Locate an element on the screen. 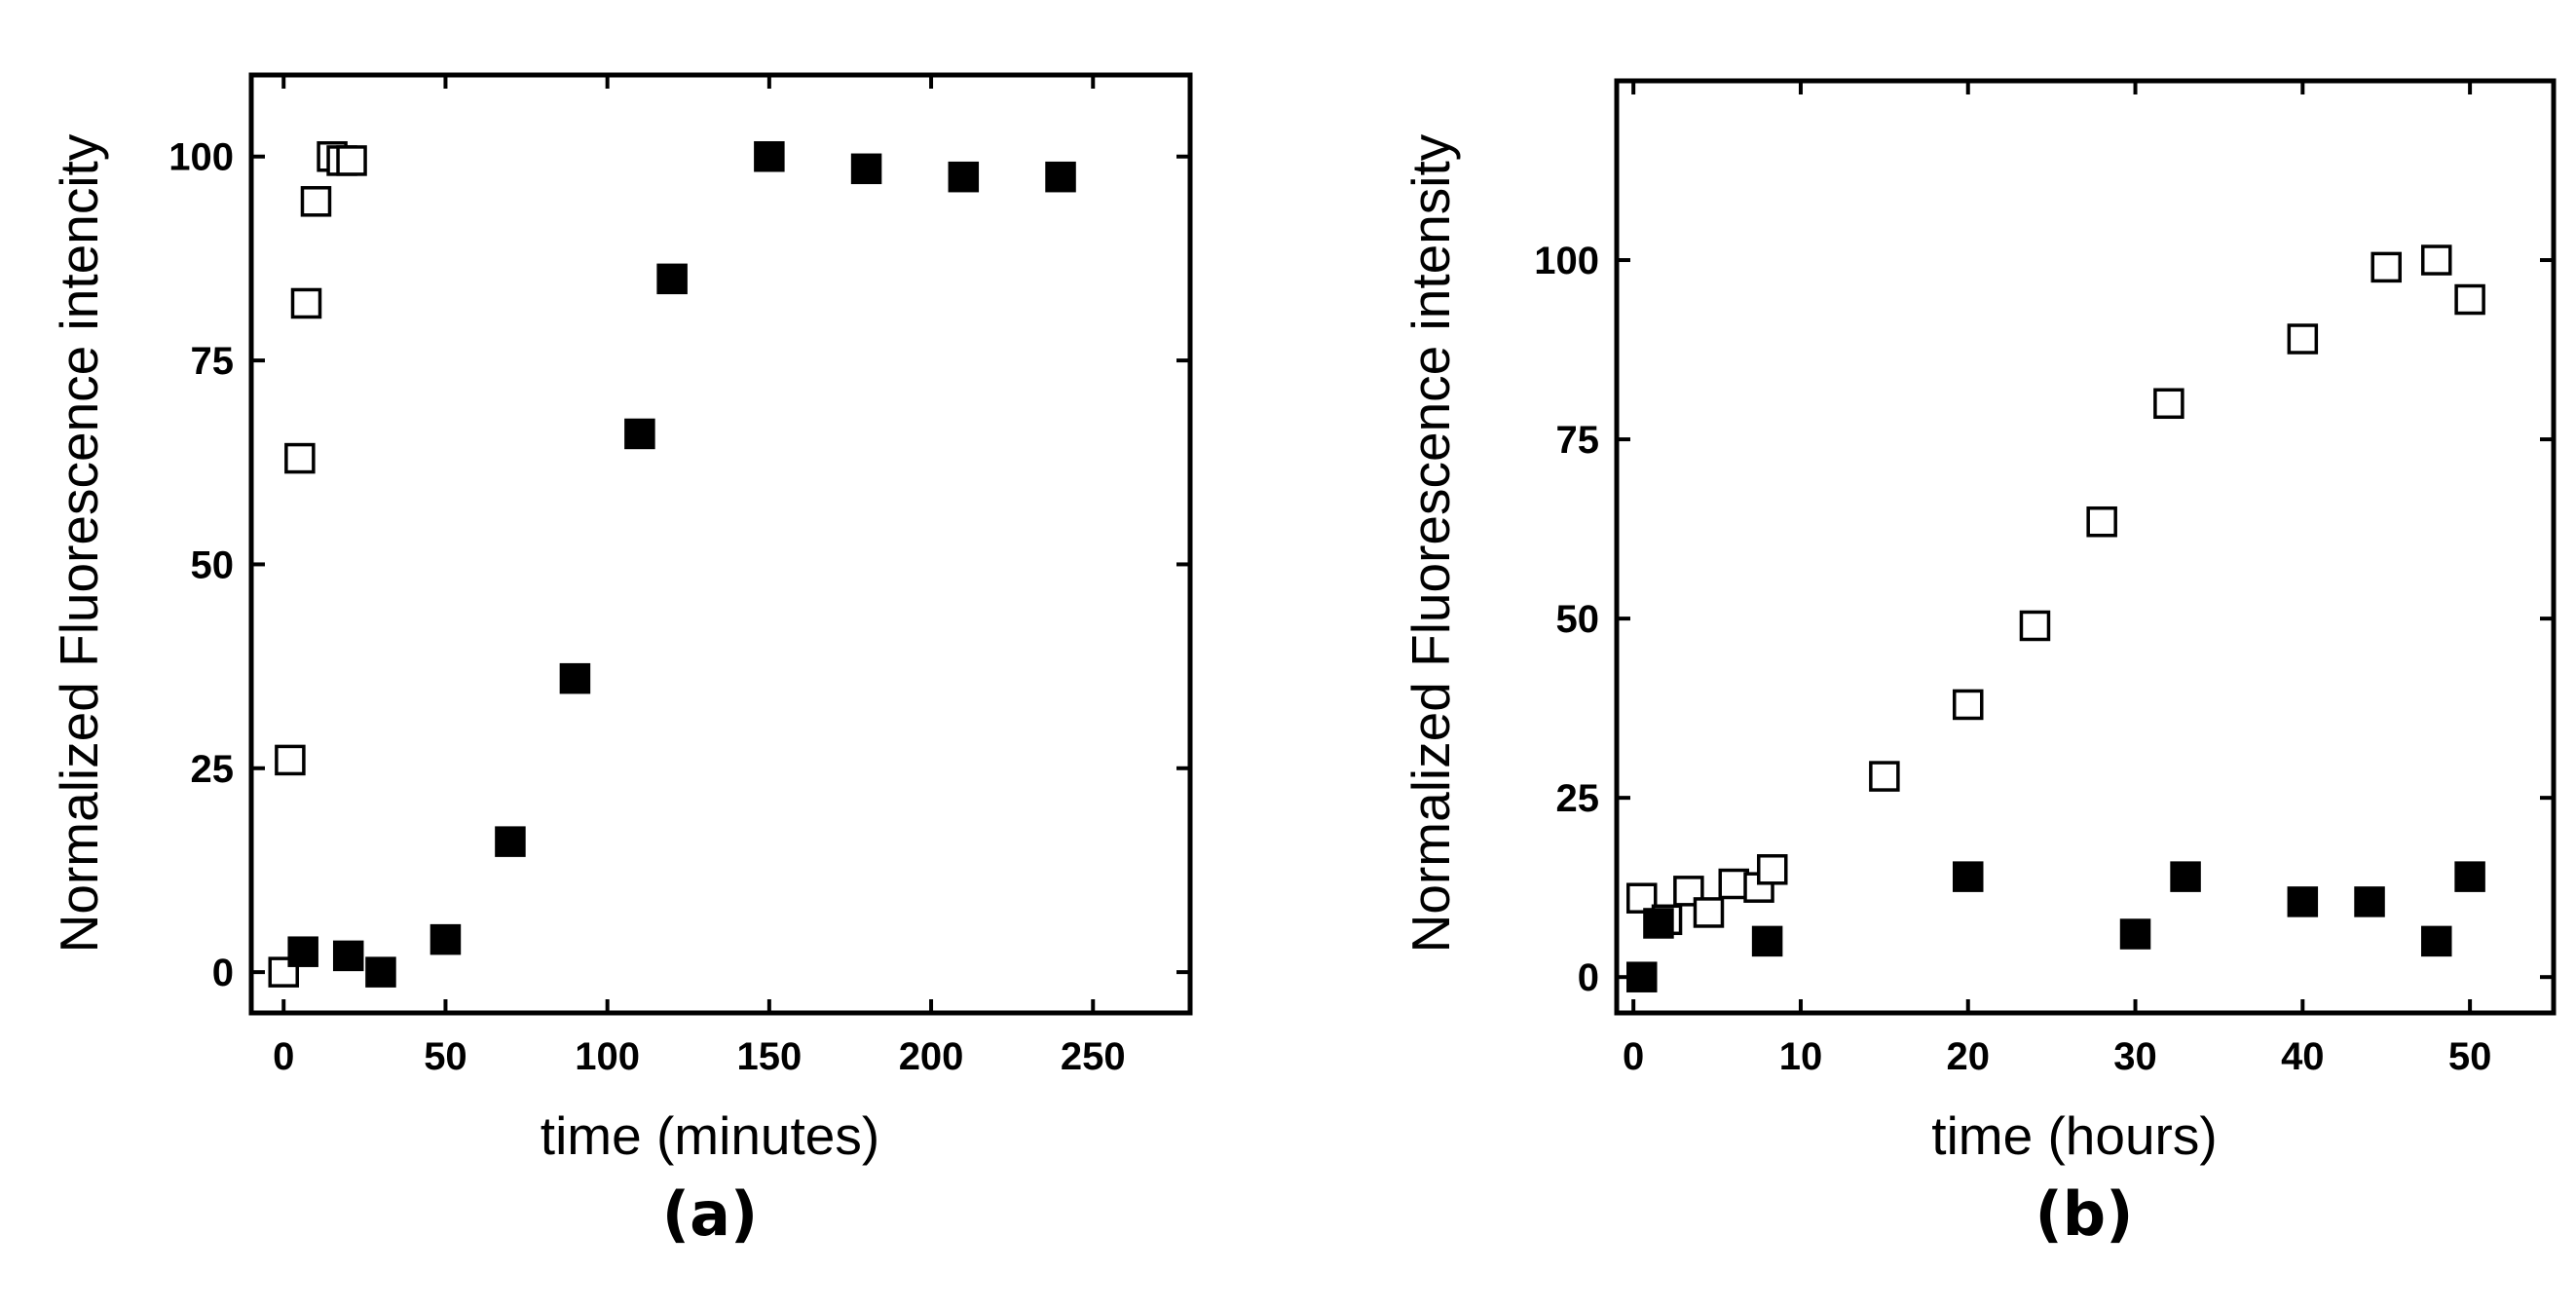  panel-a-y-tick-label: 25 is located at coordinates (213, 770).